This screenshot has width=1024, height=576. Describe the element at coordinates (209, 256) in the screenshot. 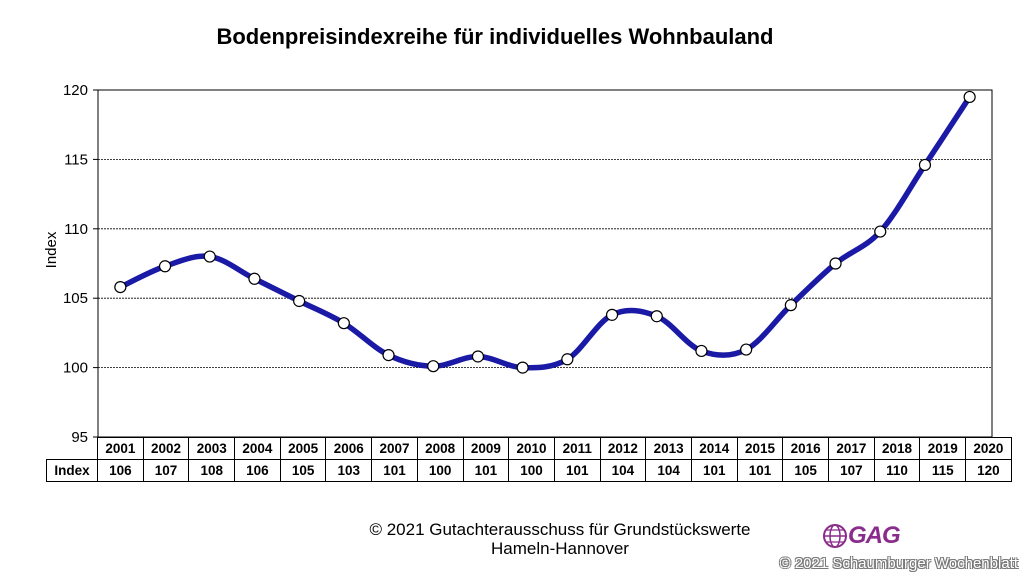

I see `data-point-2003` at that location.